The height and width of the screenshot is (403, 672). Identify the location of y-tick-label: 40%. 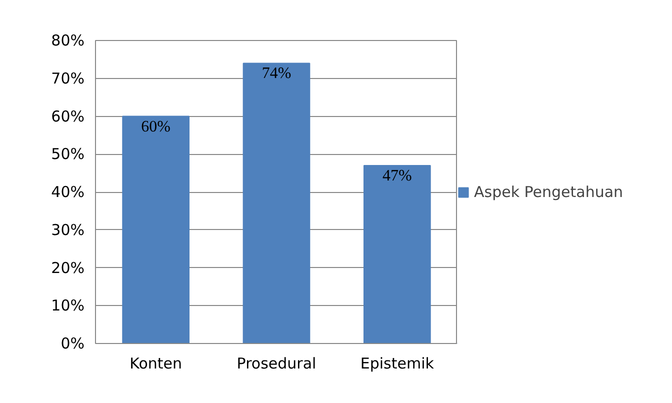
(68, 192).